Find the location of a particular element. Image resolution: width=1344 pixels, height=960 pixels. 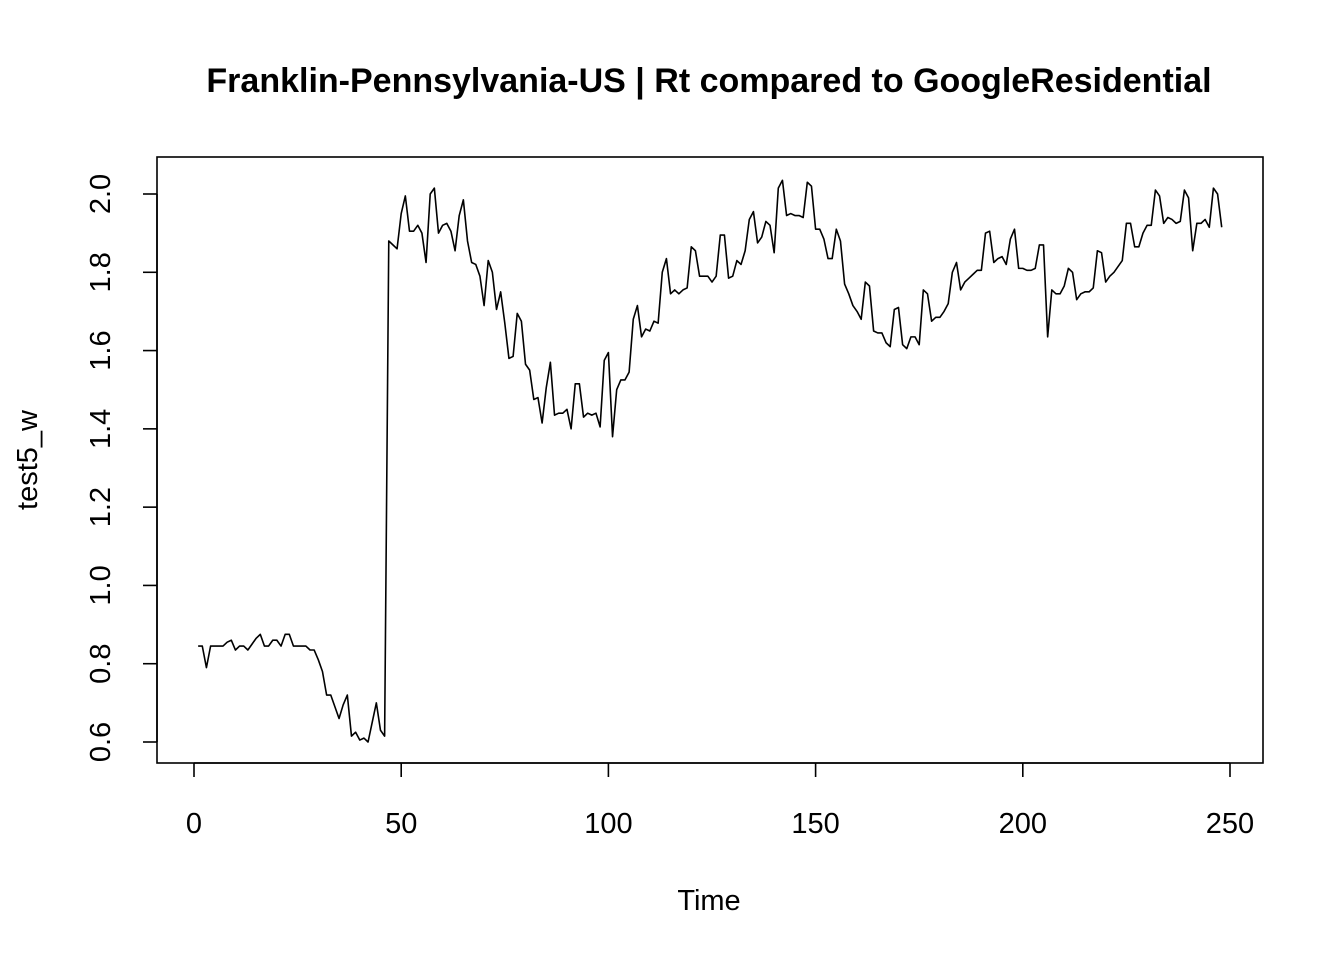

y-tick-label: 1.8 is located at coordinates (101, 272).